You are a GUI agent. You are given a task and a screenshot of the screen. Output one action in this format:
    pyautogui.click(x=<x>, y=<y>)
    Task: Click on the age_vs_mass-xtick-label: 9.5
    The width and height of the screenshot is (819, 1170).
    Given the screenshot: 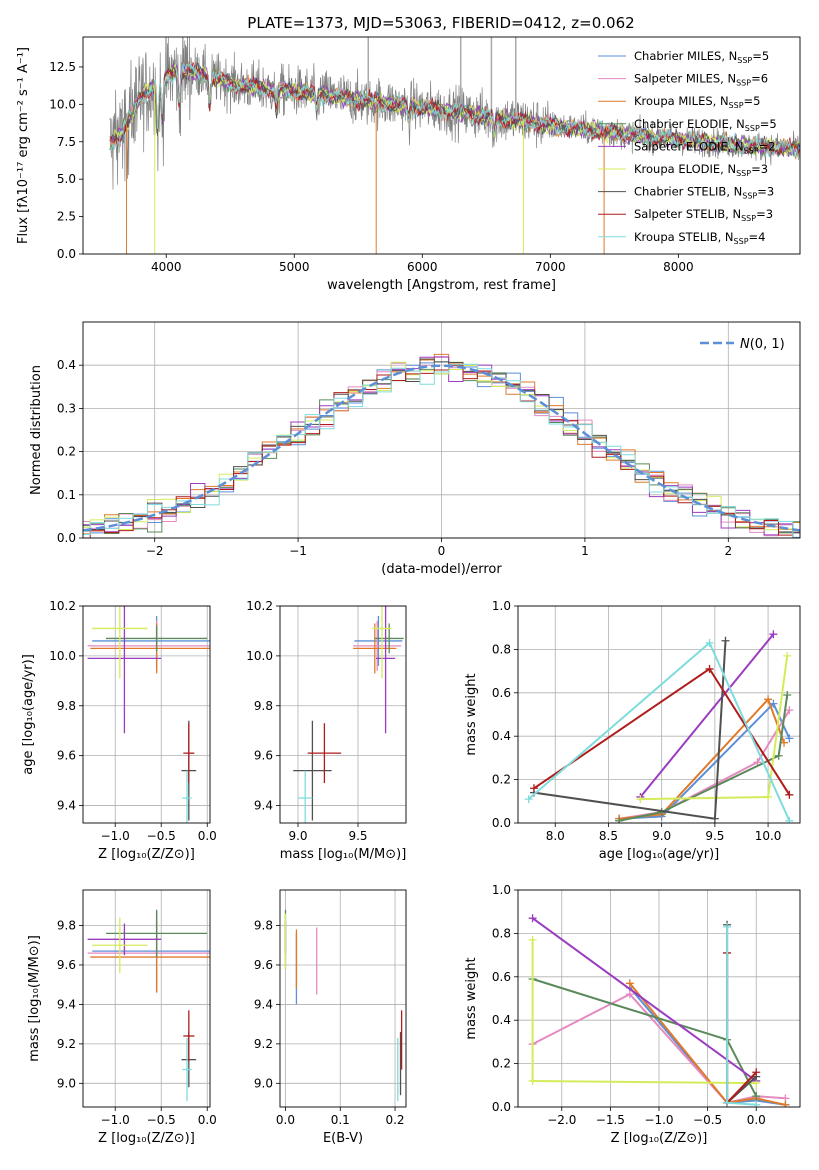 What is the action you would take?
    pyautogui.click(x=357, y=836)
    